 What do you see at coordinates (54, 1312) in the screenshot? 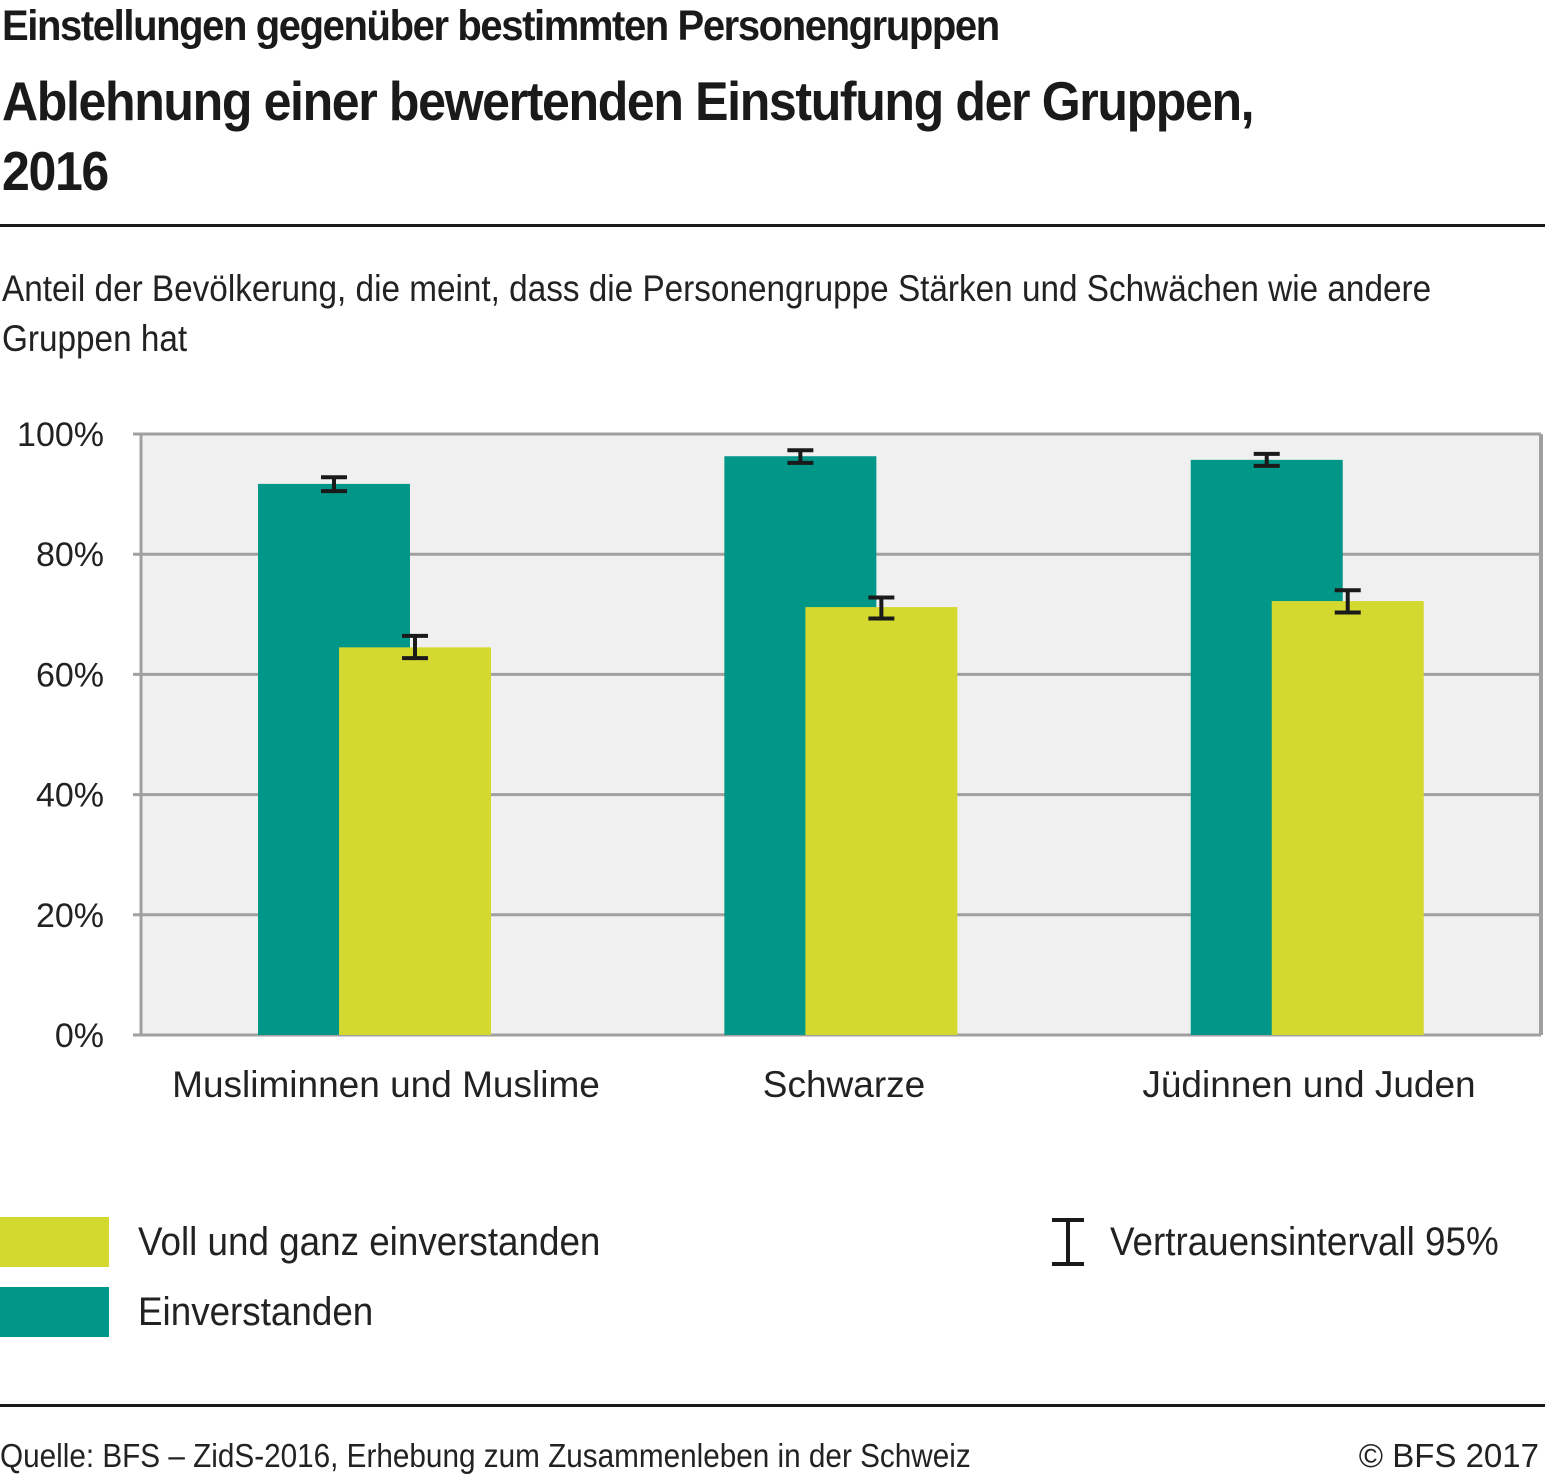
I see `legend-swatch-einverstanden` at bounding box center [54, 1312].